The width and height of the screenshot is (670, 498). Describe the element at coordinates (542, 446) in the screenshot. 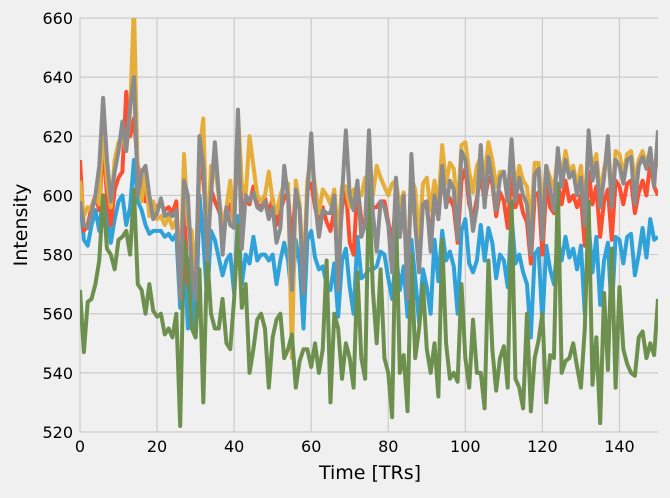

I see `x-tick-label: 120` at that location.